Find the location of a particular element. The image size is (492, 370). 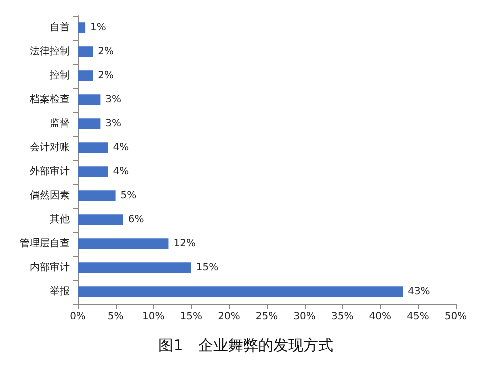

text: 图1 企业舞弊的发现方式 is located at coordinates (246, 345).